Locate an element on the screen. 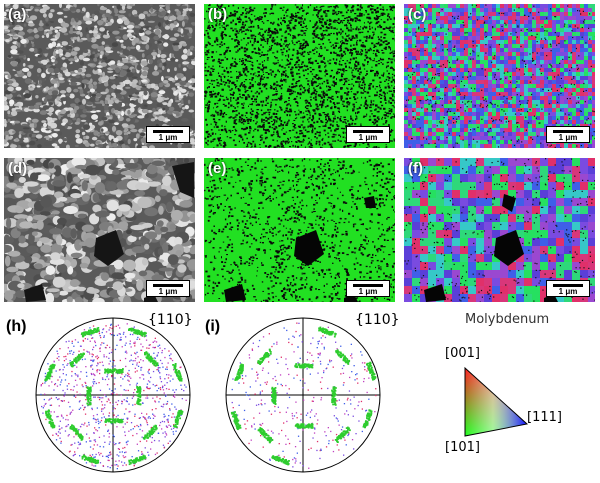 The height and width of the screenshot is (483, 600). ipf-color-key-triangle is located at coordinates (496, 401).